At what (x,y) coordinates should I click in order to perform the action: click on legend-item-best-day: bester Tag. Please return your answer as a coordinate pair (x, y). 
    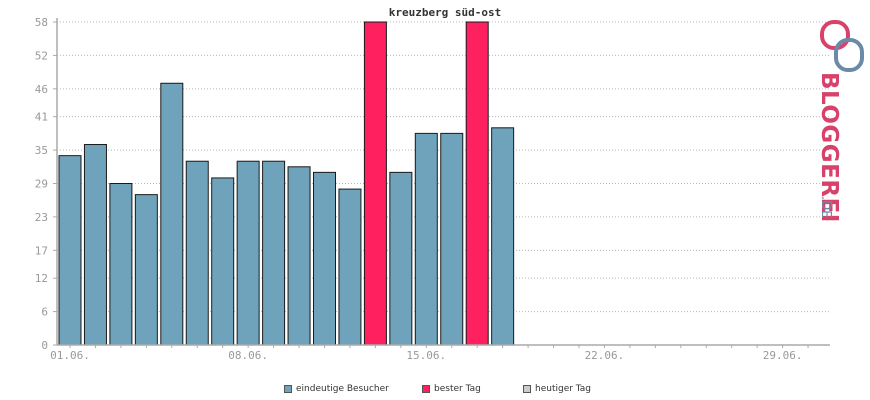
    Looking at the image, I should click on (451, 389).